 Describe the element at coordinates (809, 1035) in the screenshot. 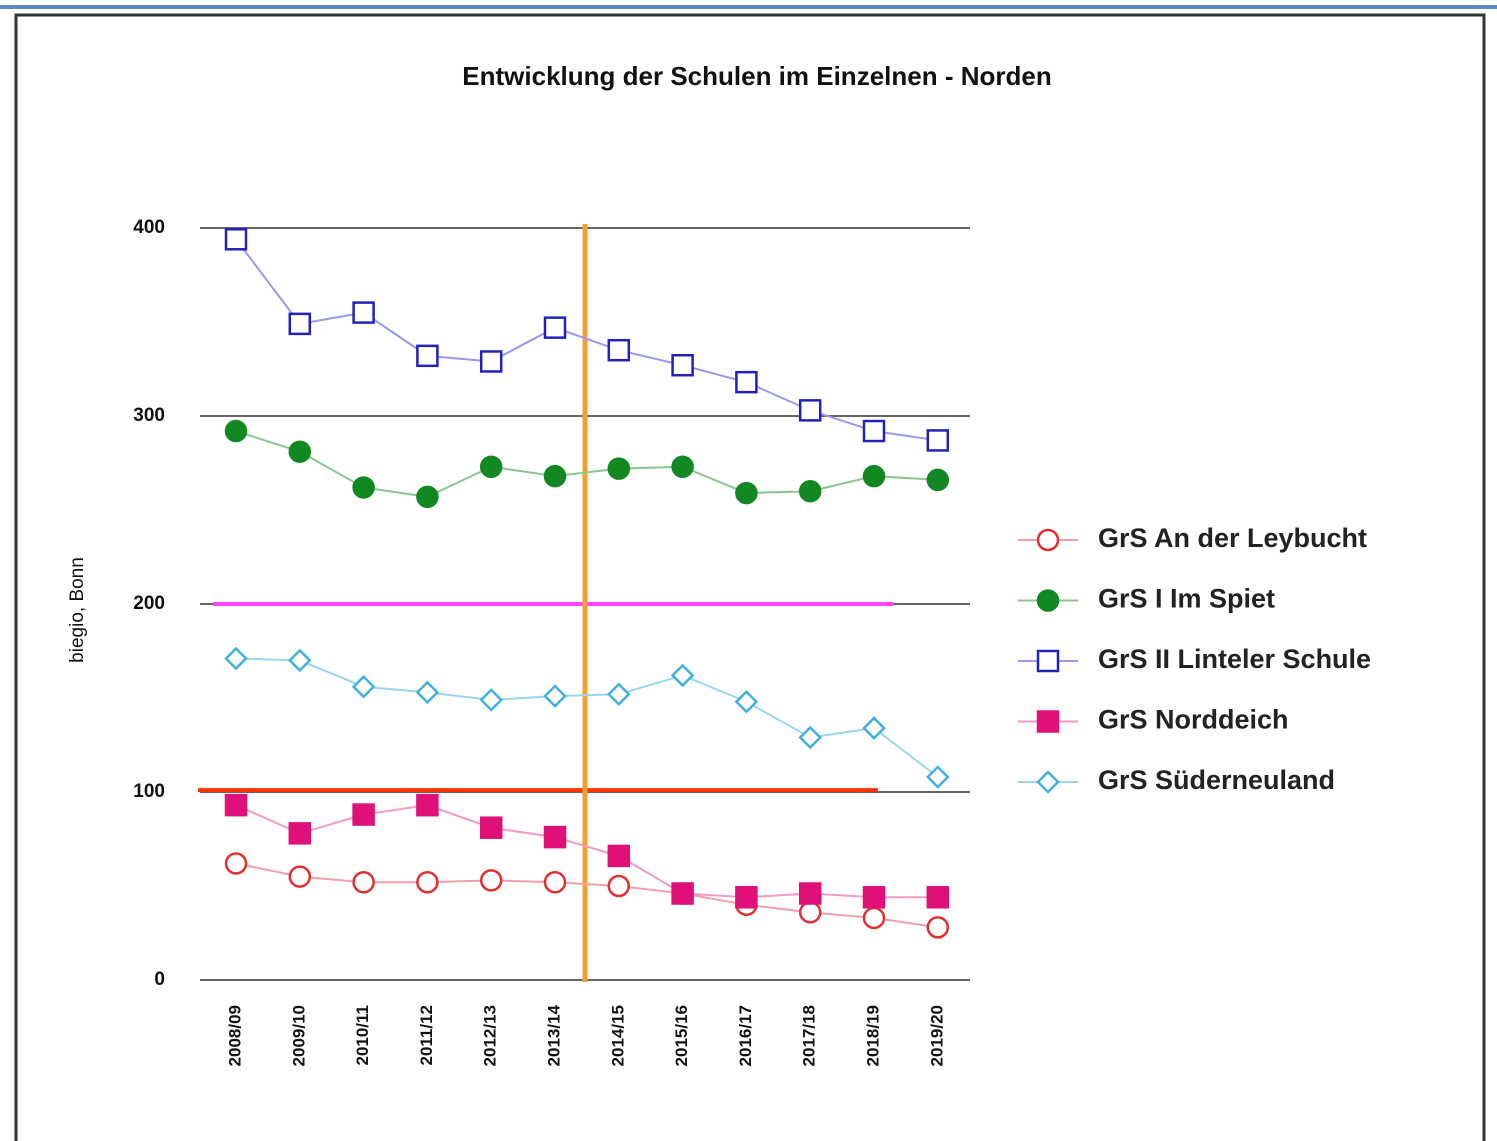

I see `x-tick-label: 2017/18` at that location.